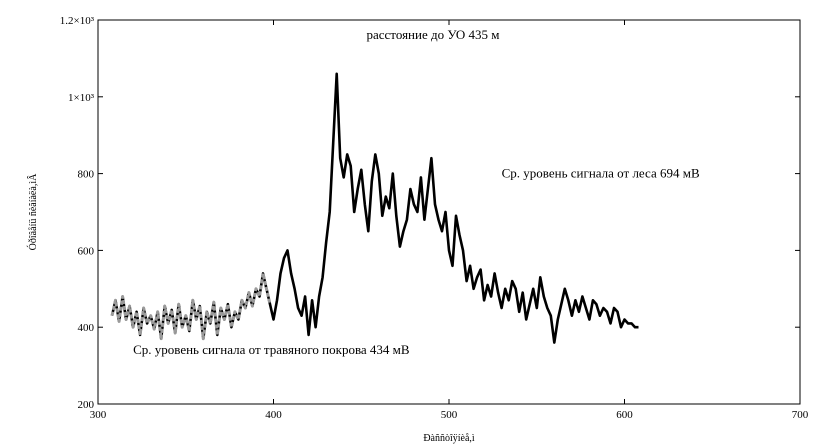  What do you see at coordinates (273, 415) in the screenshot?
I see `x-tick-label: 400` at bounding box center [273, 415].